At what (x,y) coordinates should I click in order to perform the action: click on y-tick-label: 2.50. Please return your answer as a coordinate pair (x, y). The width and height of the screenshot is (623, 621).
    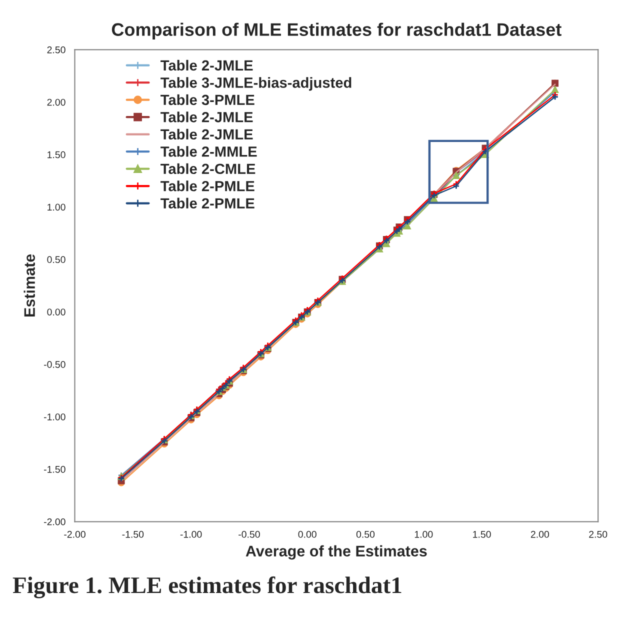
    Looking at the image, I should click on (56, 50).